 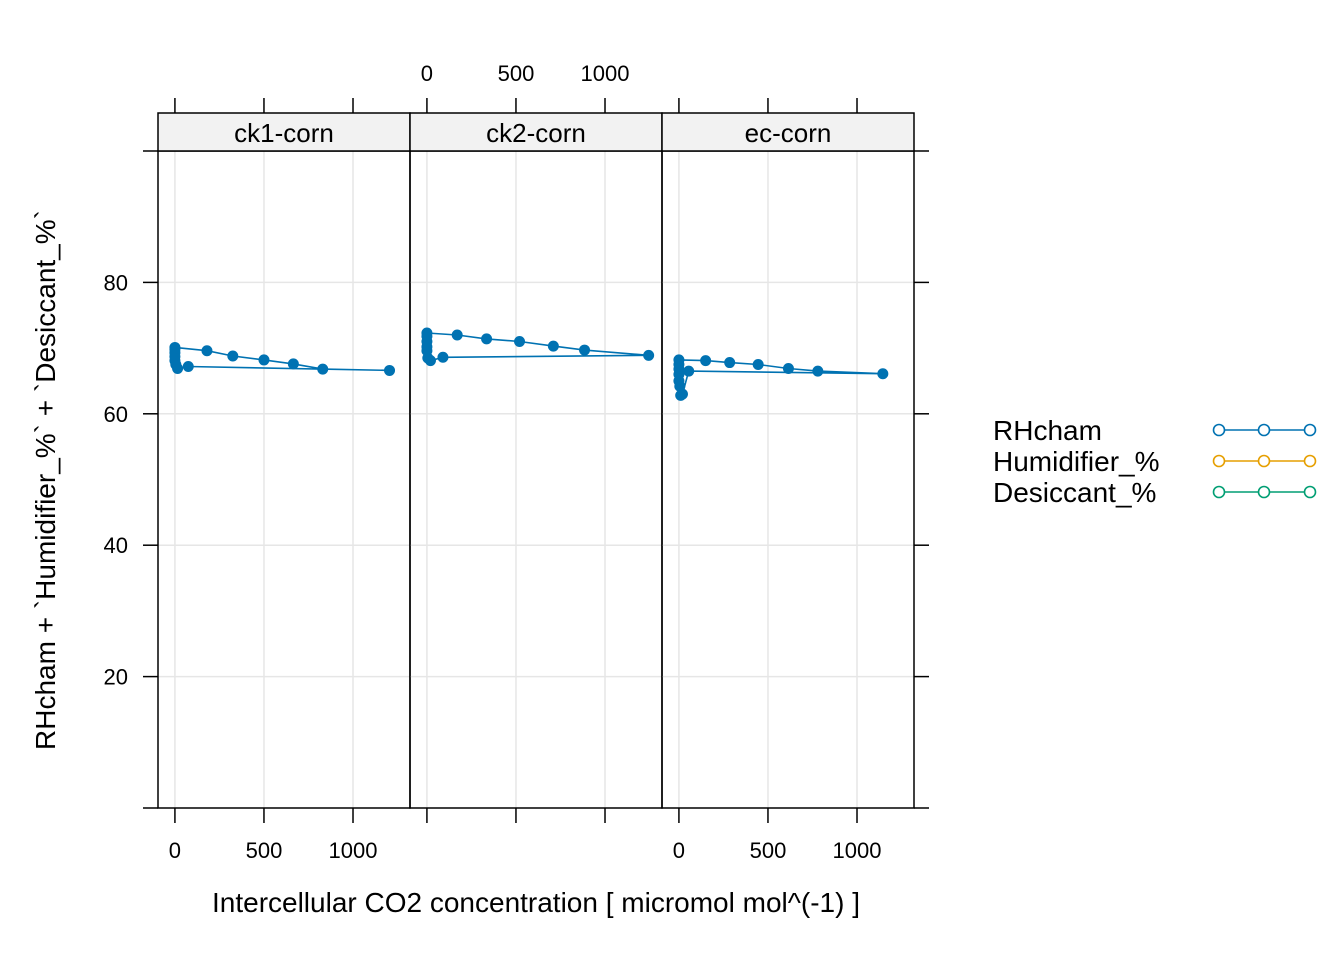 I want to click on y-axis-title: RHcham + `Humidifier_%` + `Desiccant_%`, so click(x=45, y=480).